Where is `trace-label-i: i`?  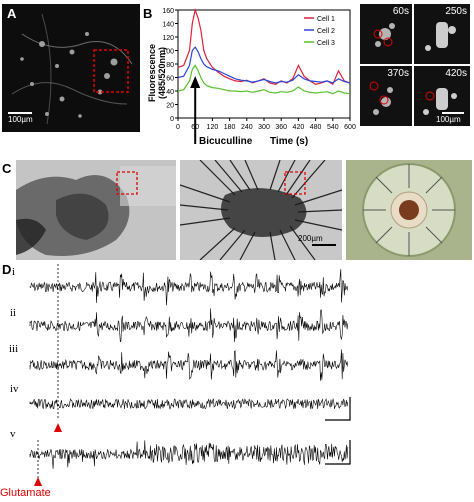
trace-label-i: i is located at coordinates (14, 272).